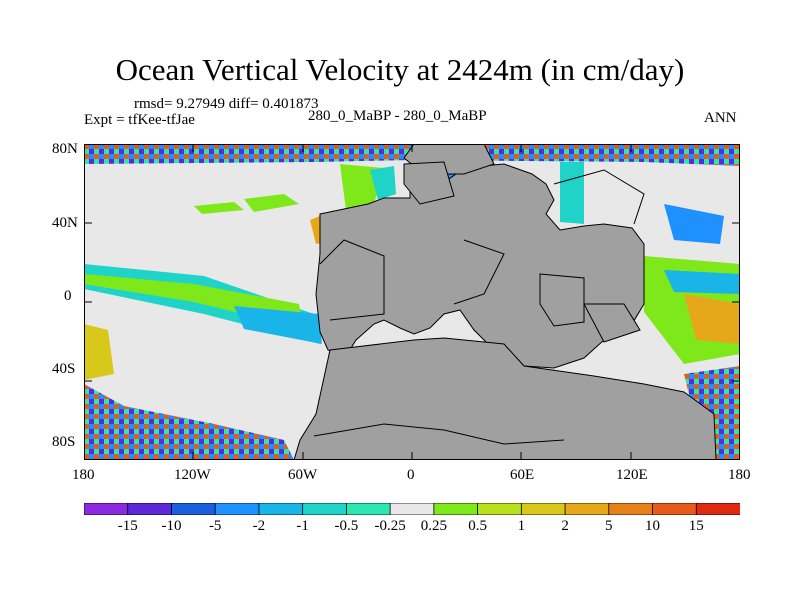  I want to click on lat-label-80s: 80S, so click(64, 442).